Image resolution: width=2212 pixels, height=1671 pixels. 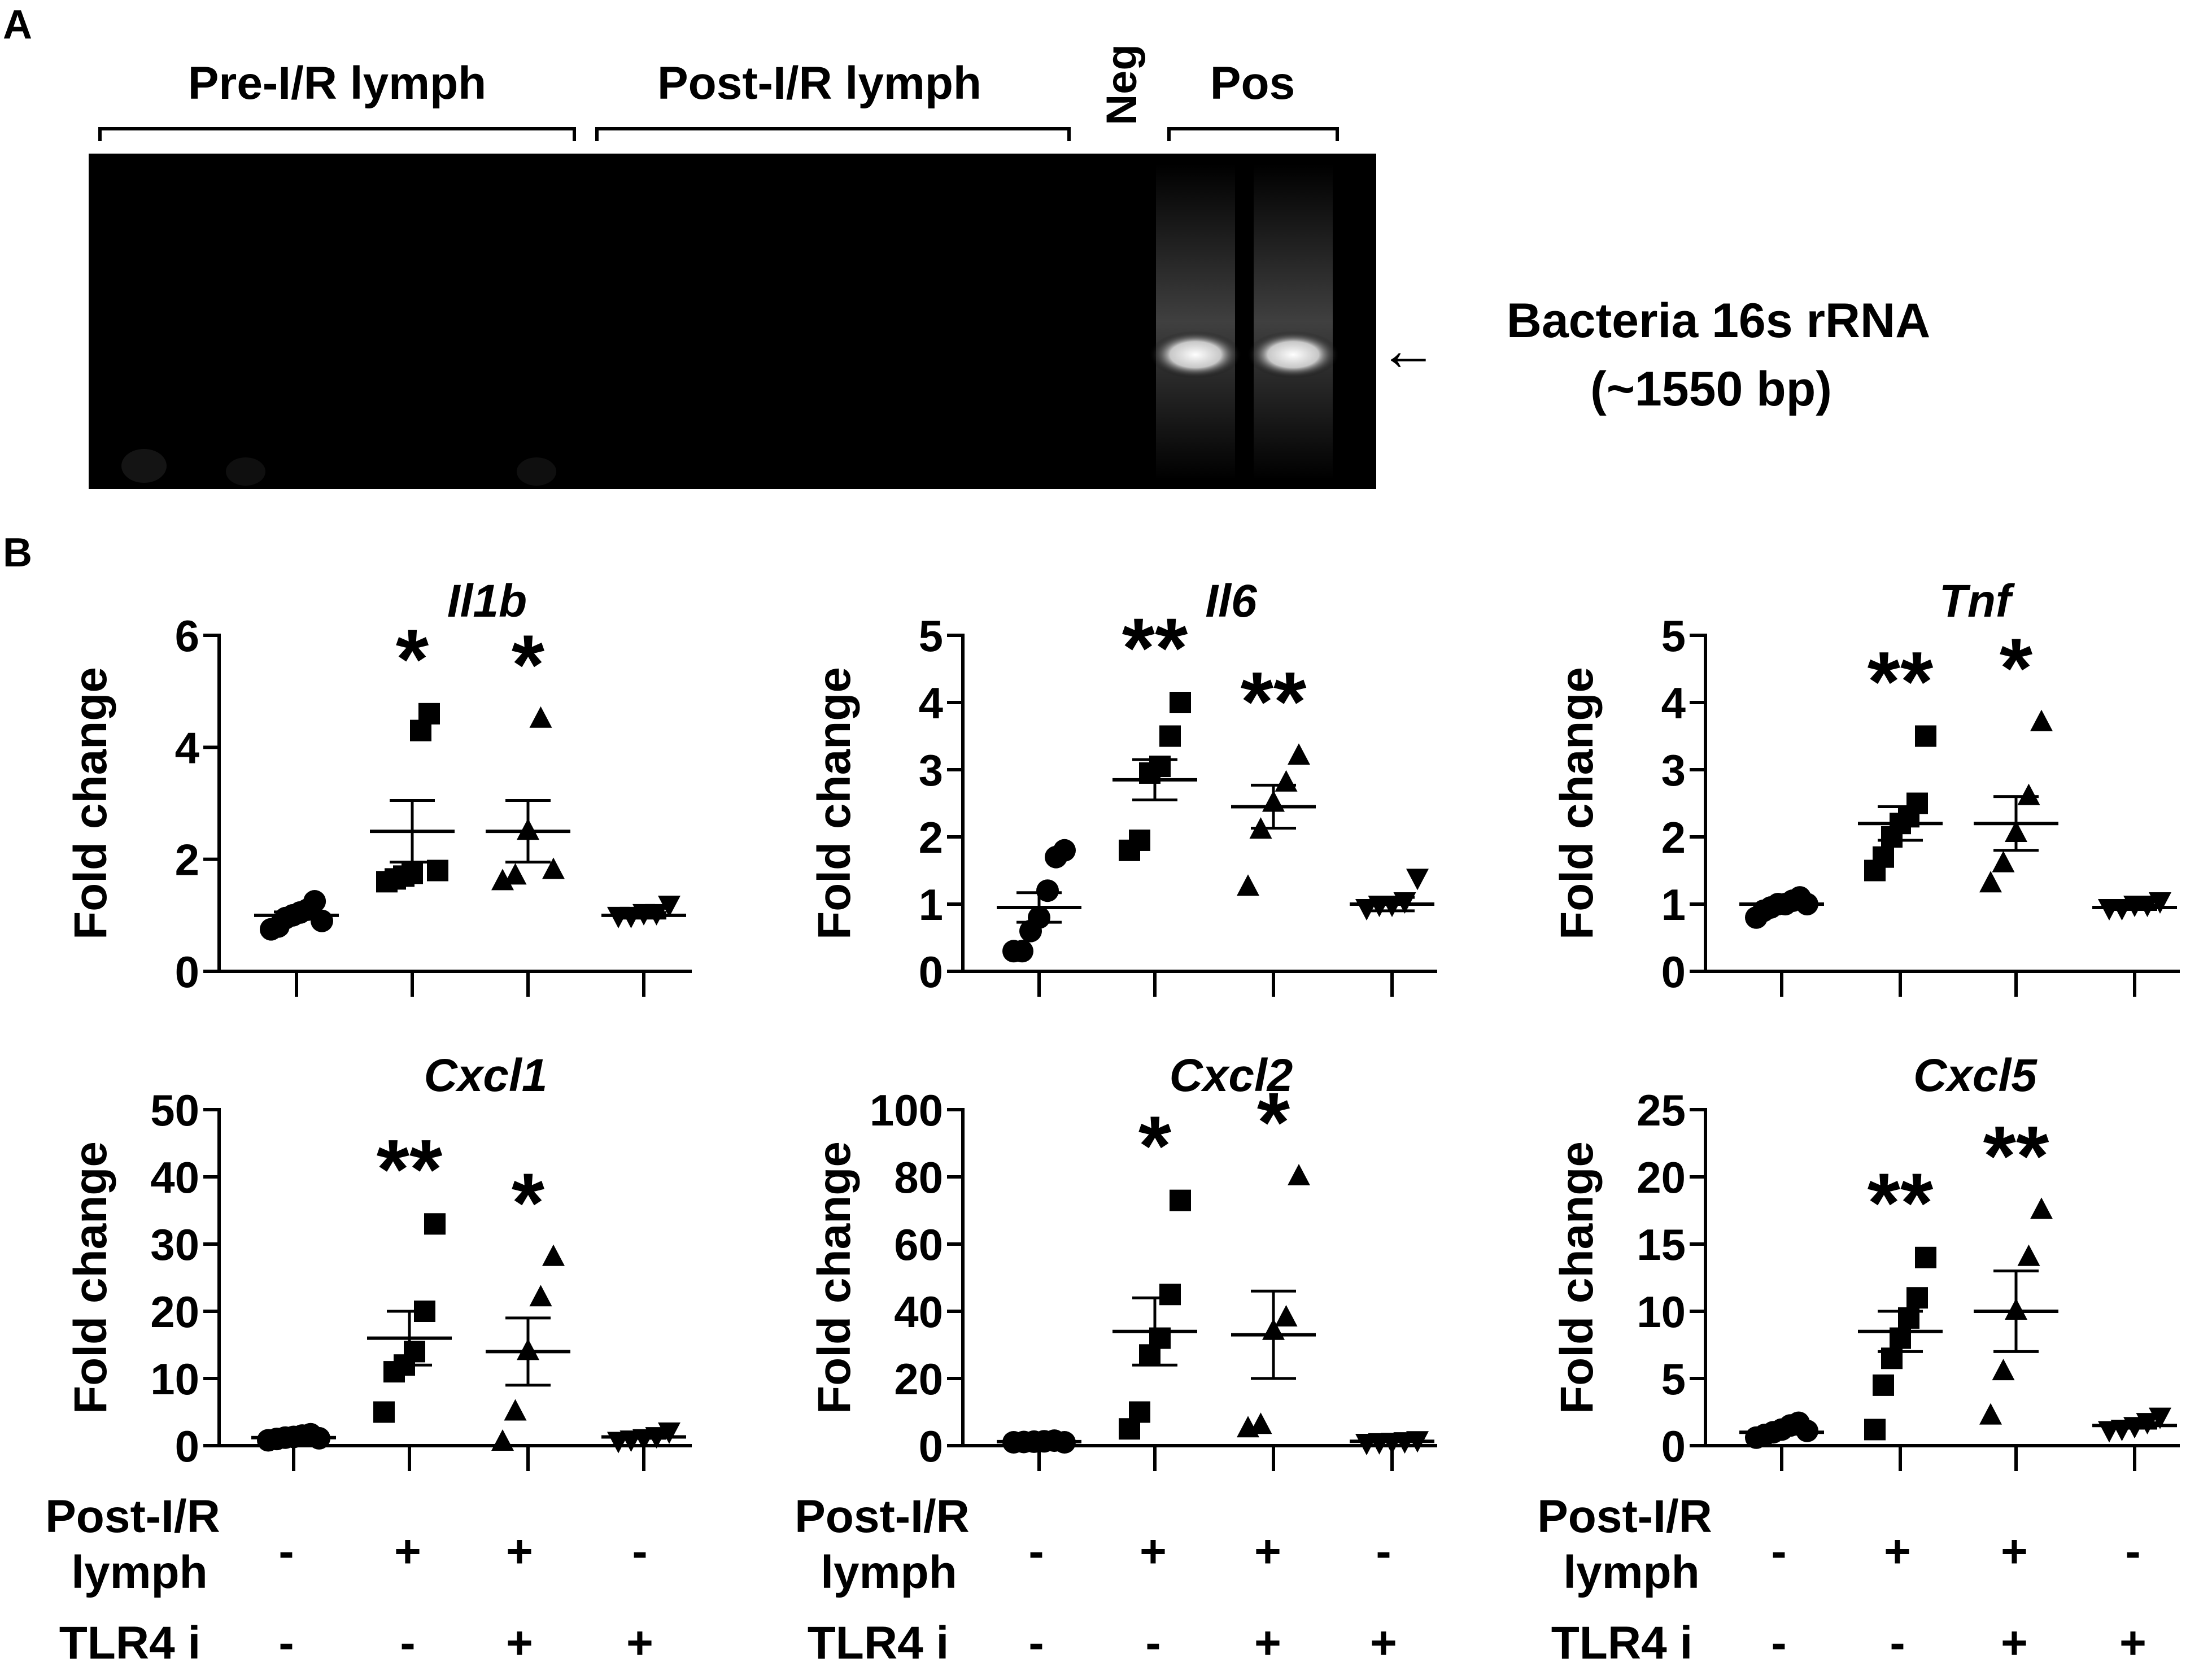 What do you see at coordinates (1123, 786) in the screenshot?
I see `scatter-plot-il6: 0 1 2 3 4 5 Il6 Fold change ** **` at bounding box center [1123, 786].